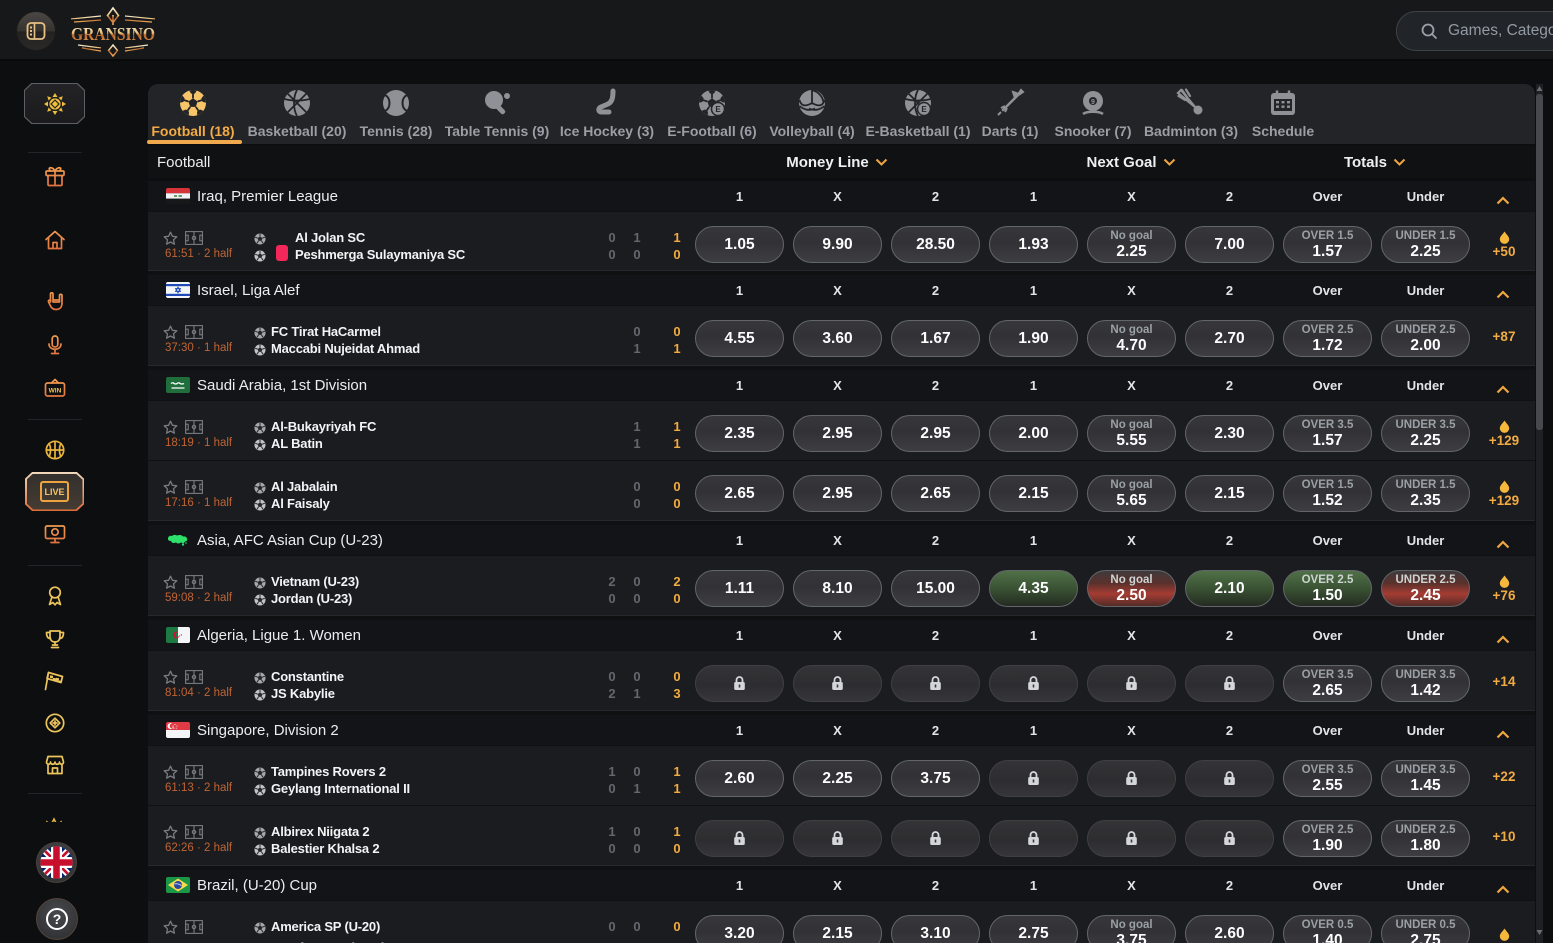  Describe the element at coordinates (1093, 102) in the screenshot. I see `svg-text: 9` at that location.